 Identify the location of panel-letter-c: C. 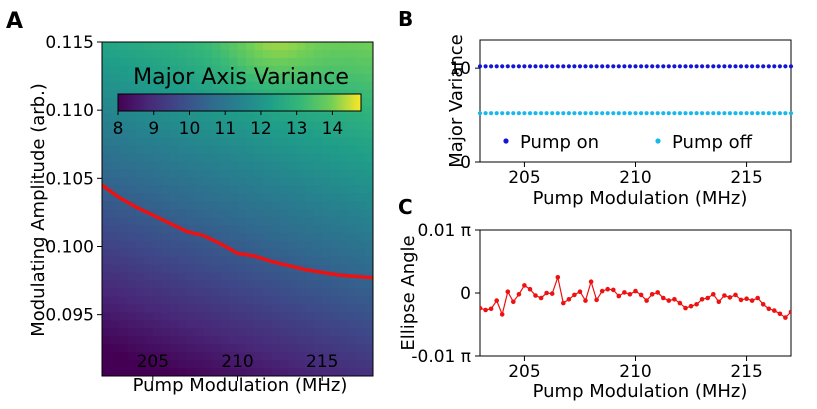
(405, 207).